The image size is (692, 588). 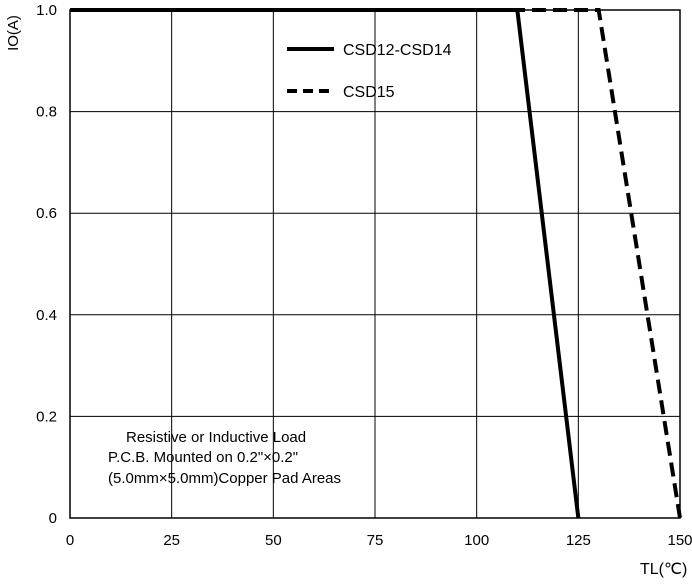 I want to click on x-tick-label-5: 125, so click(x=578, y=540).